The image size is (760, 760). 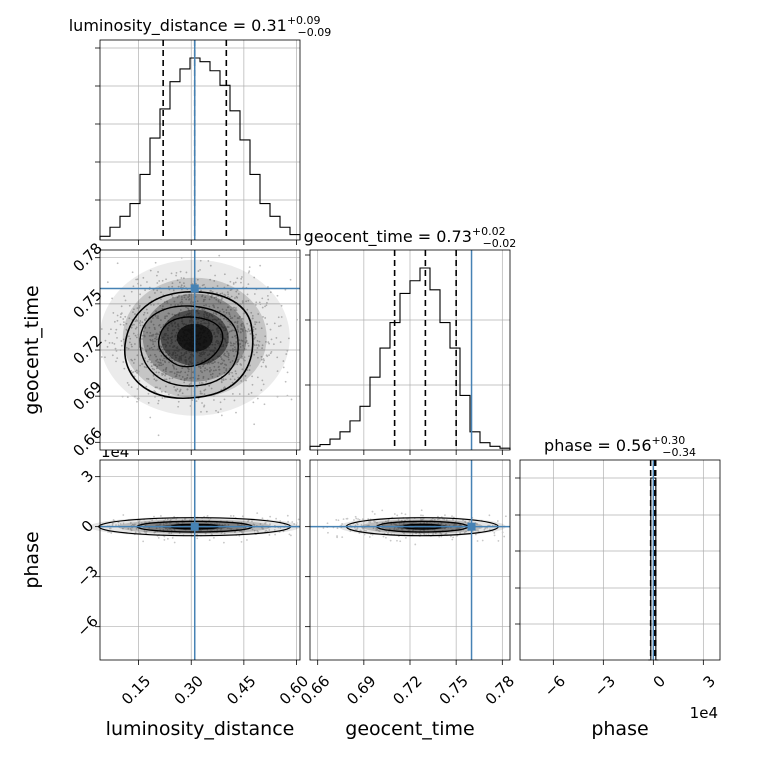 I want to click on geocent-time-x-xtick-label-3: 0.75, so click(x=454, y=690).